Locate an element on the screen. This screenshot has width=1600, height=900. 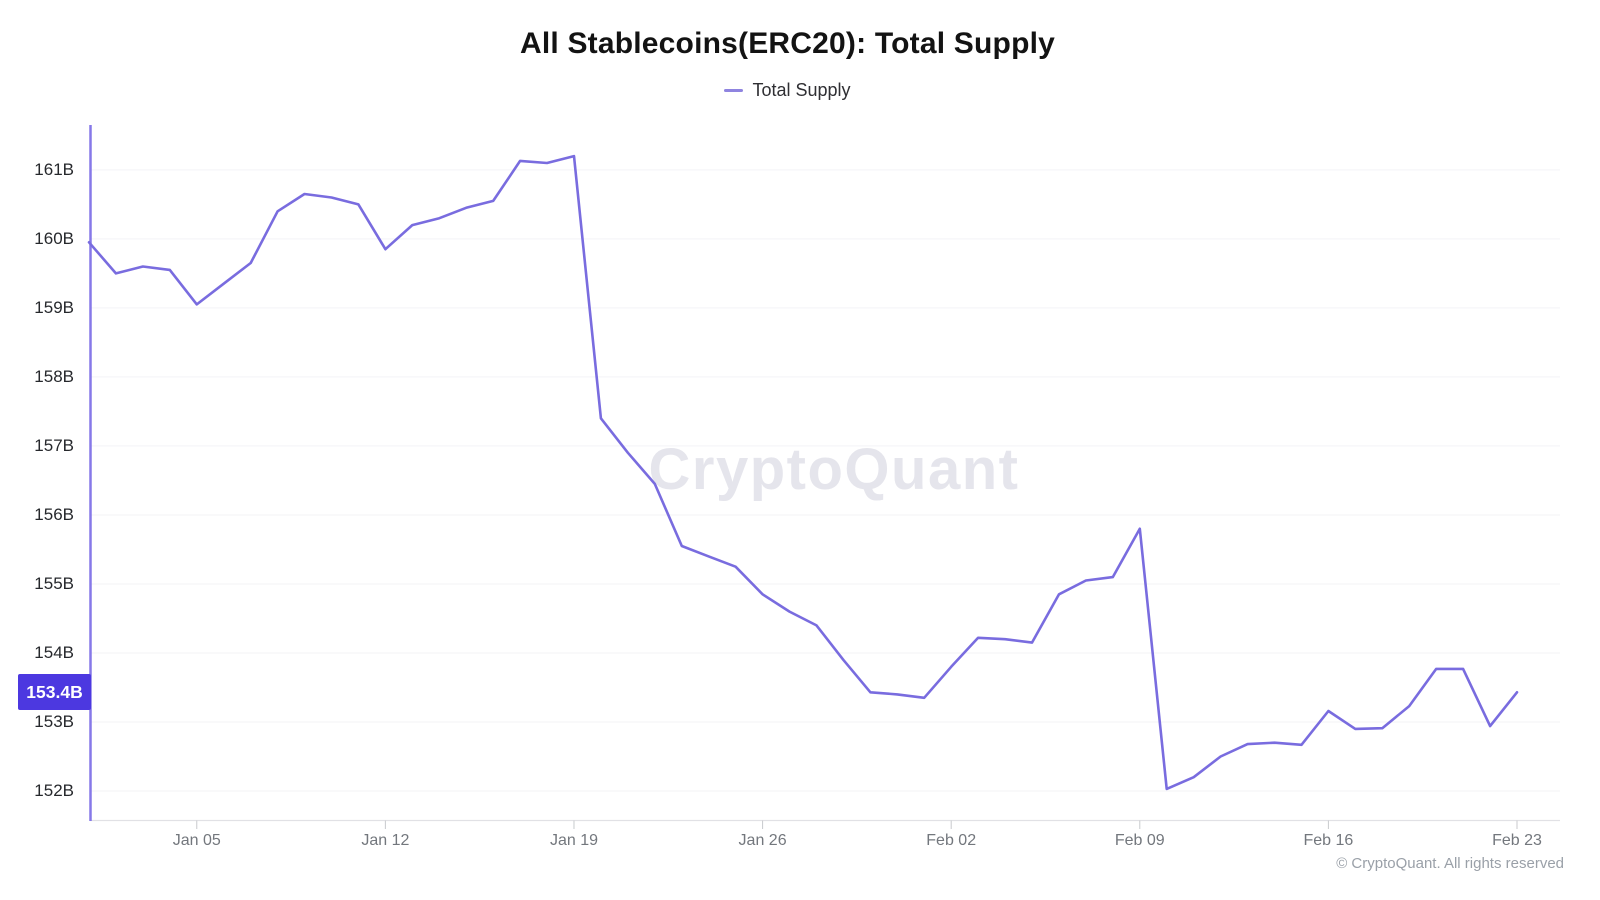
y-axis-label: 158B is located at coordinates (54, 376).